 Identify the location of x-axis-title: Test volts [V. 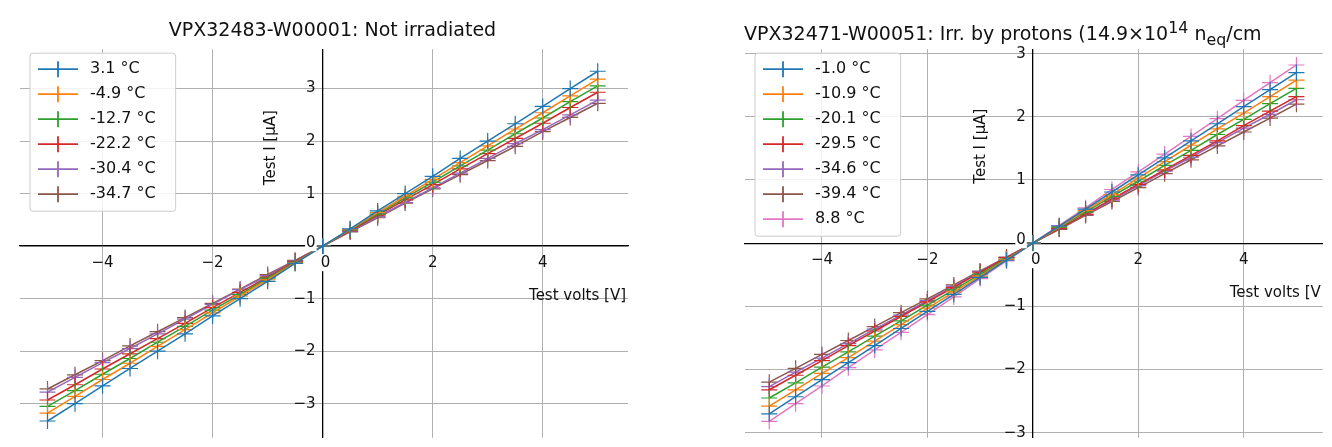
(1275, 292).